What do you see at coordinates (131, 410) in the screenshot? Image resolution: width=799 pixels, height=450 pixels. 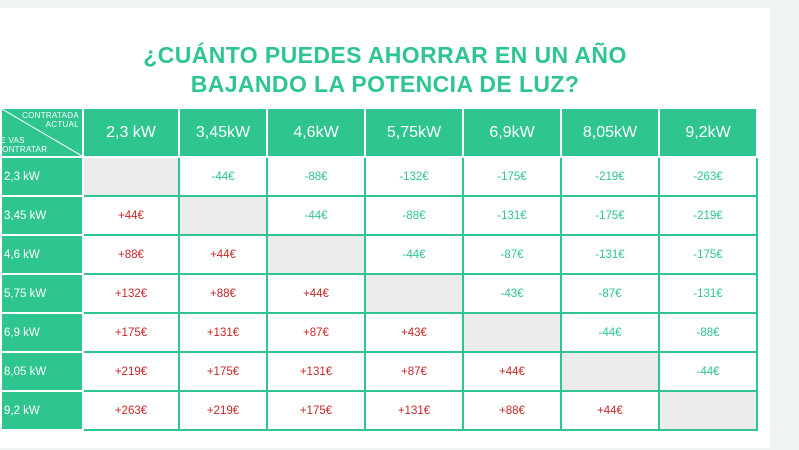 I see `cost-increase-cell: +263€` at bounding box center [131, 410].